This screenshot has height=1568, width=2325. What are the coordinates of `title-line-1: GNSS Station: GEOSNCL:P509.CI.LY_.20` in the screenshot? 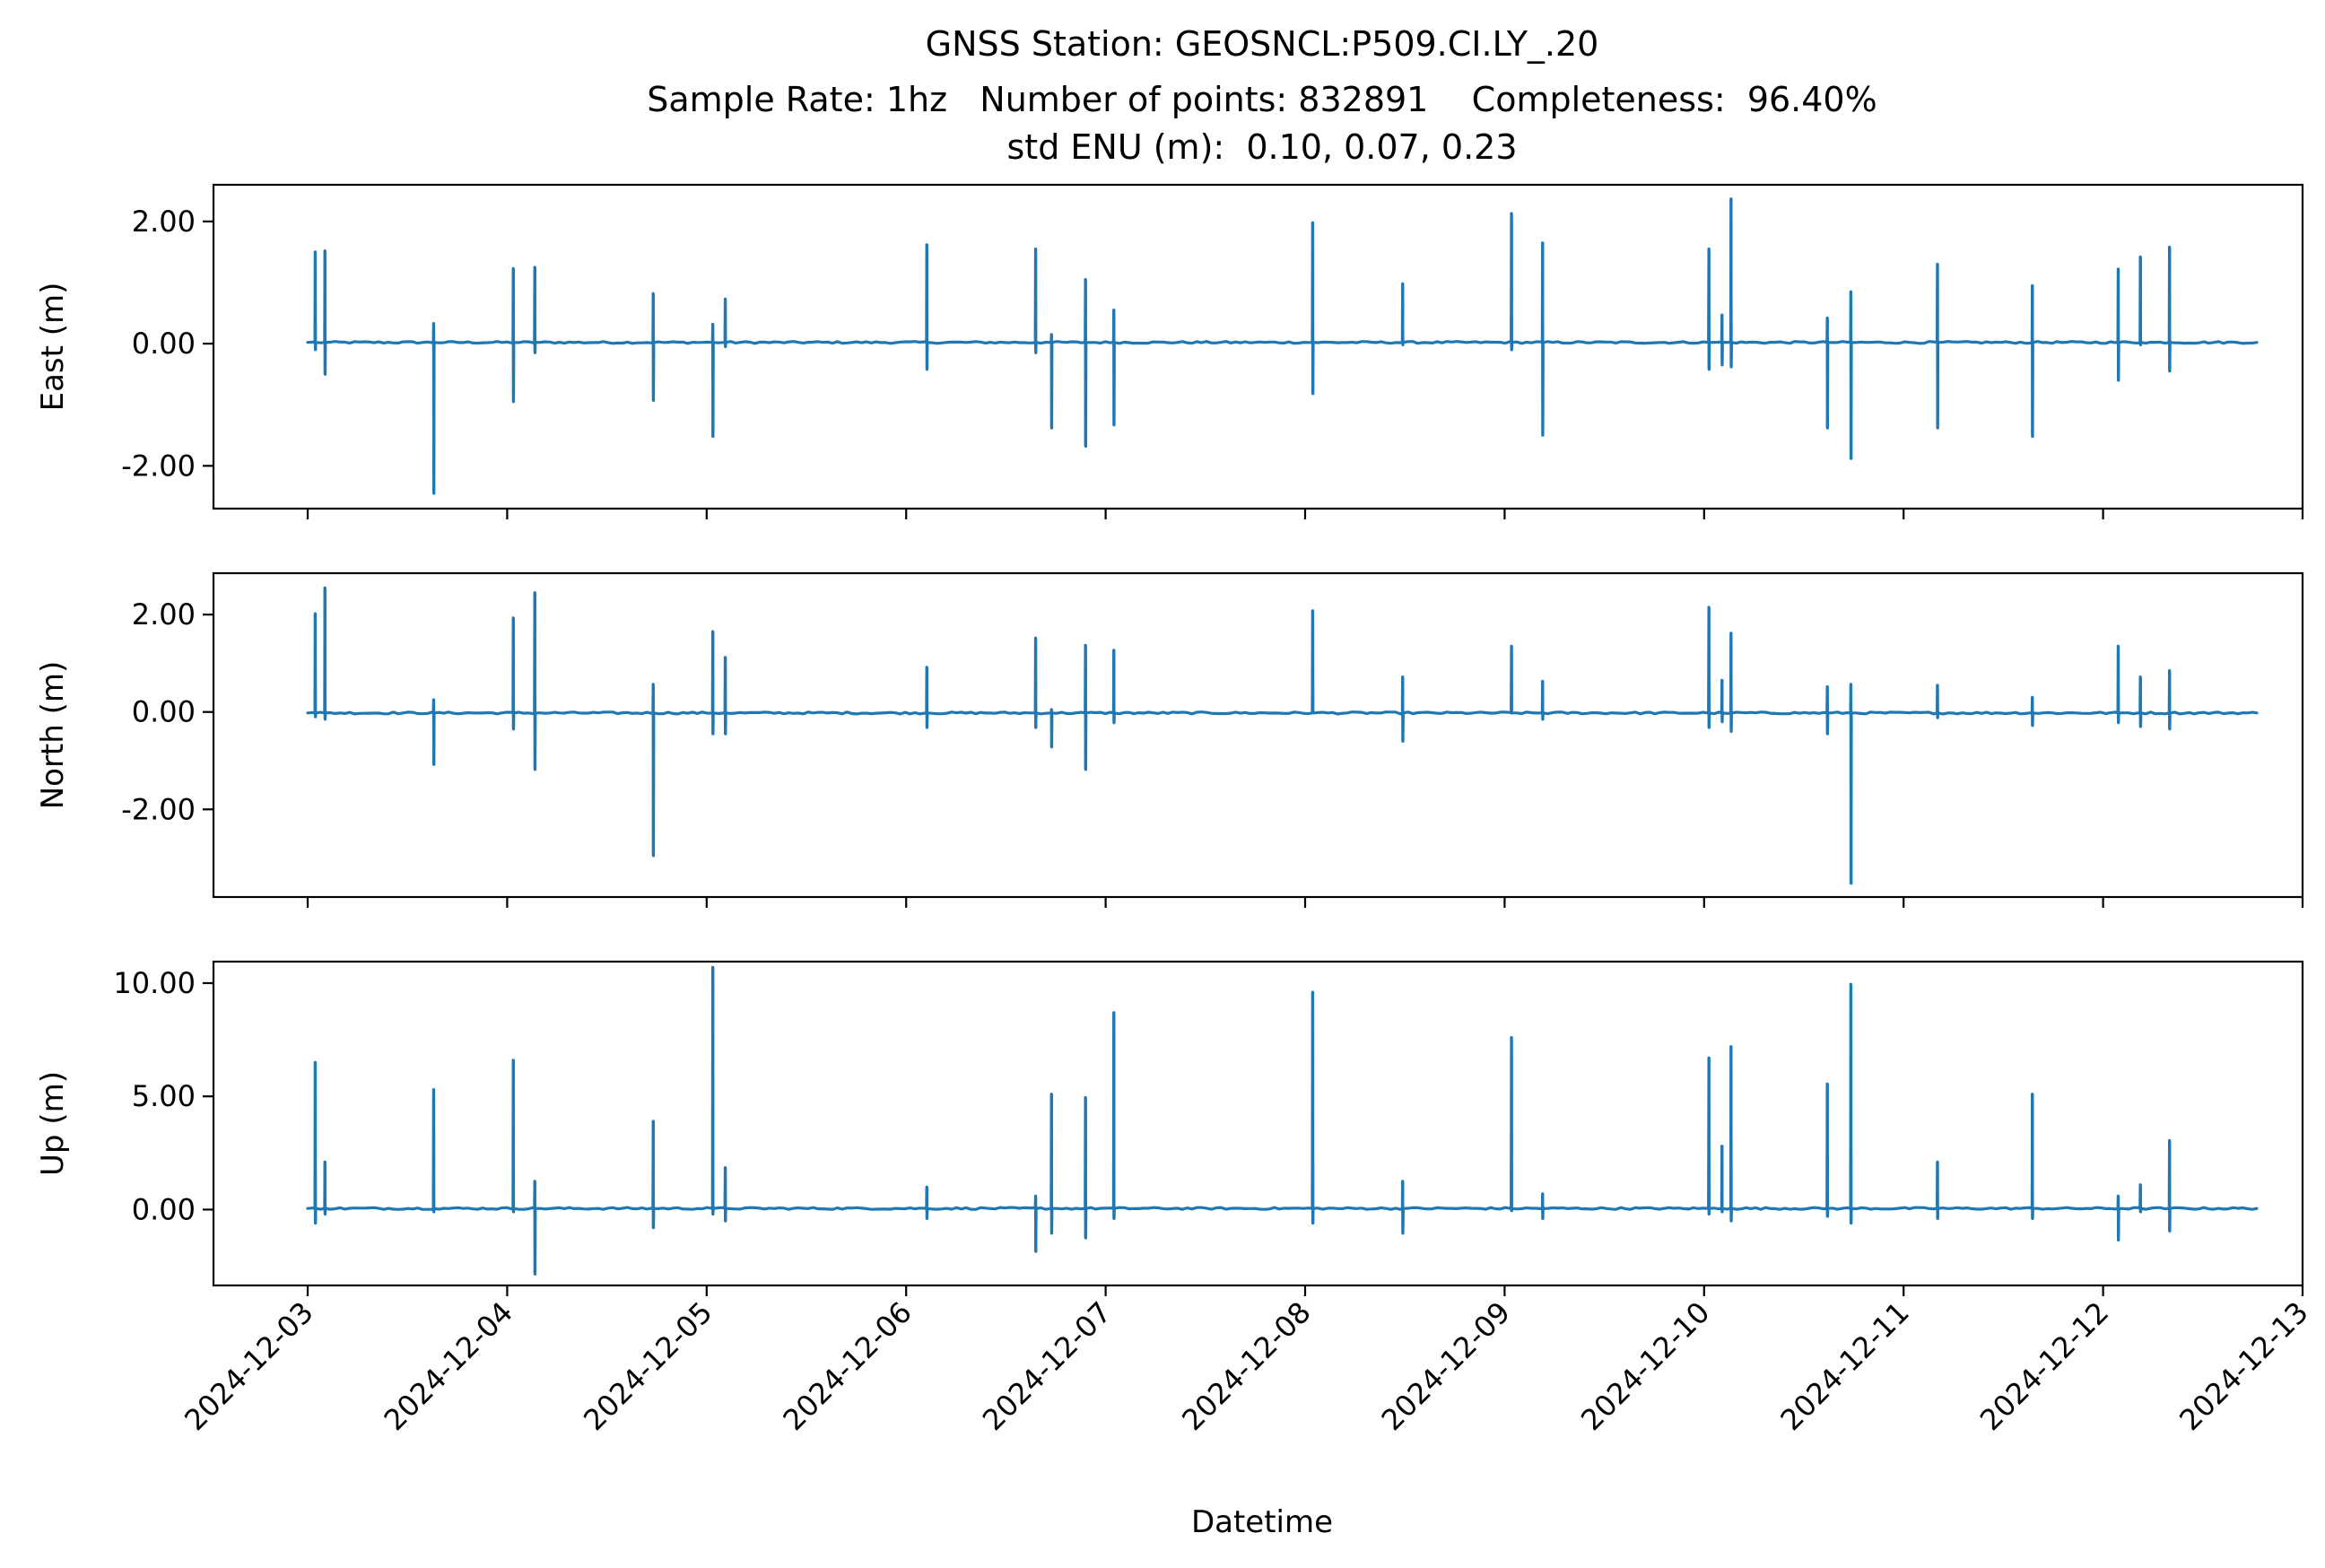 It's located at (1262, 44).